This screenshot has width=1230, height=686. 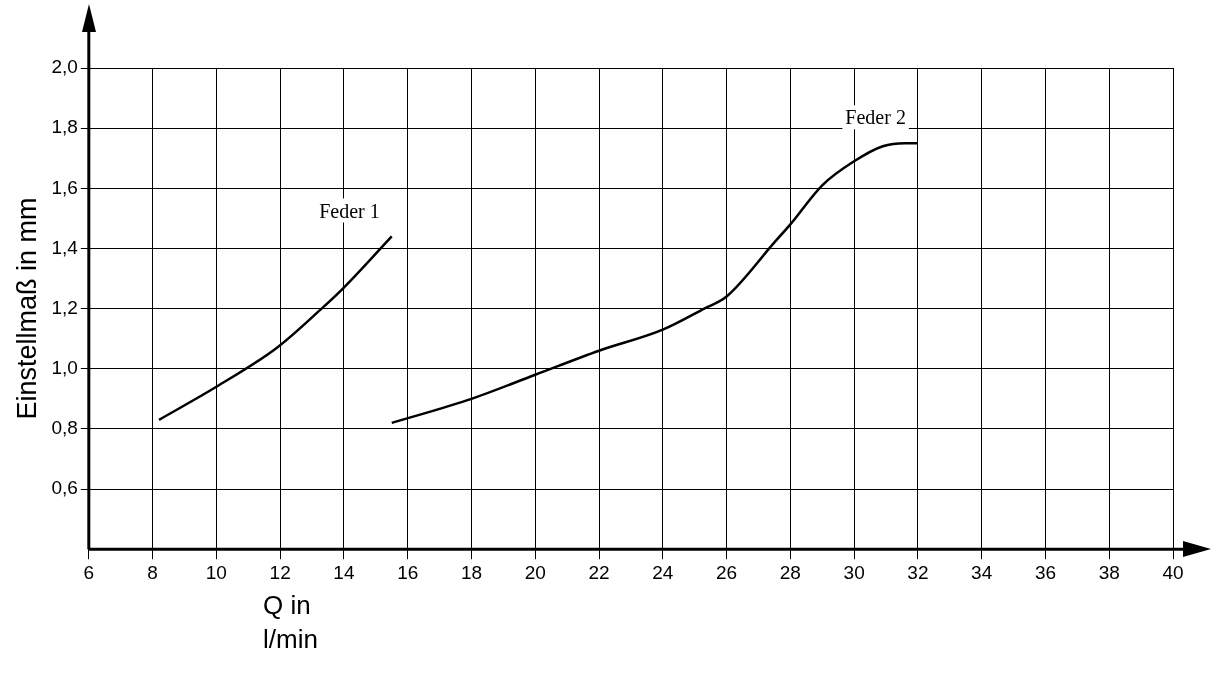 I want to click on x-tick-label: 36, so click(x=1045, y=572).